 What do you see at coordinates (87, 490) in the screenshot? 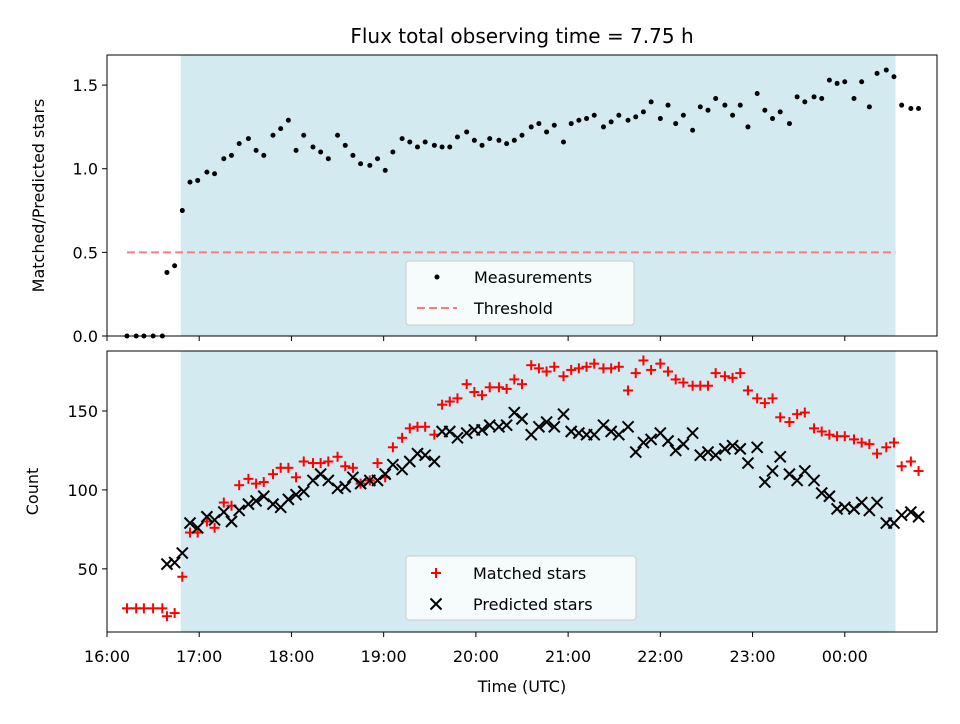
I see `count-y-ticks: 50 100 150` at bounding box center [87, 490].